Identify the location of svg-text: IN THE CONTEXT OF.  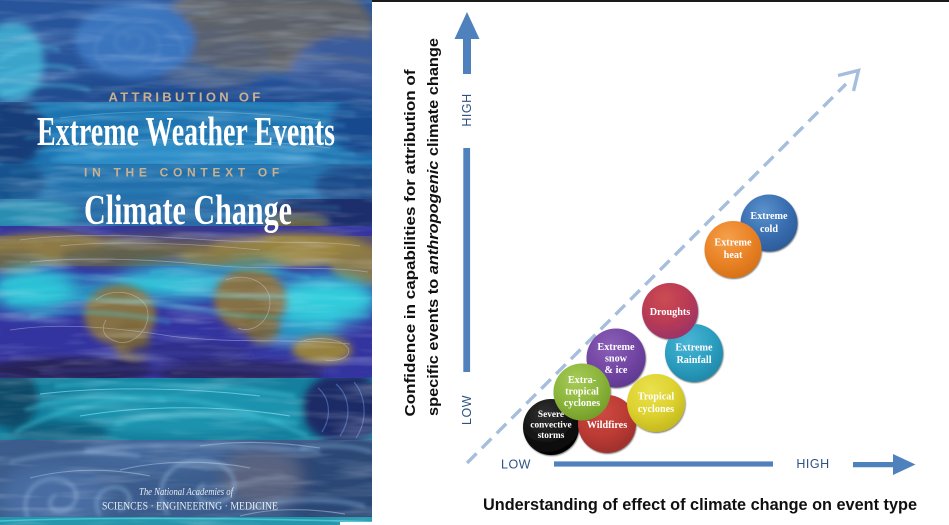
(184, 173).